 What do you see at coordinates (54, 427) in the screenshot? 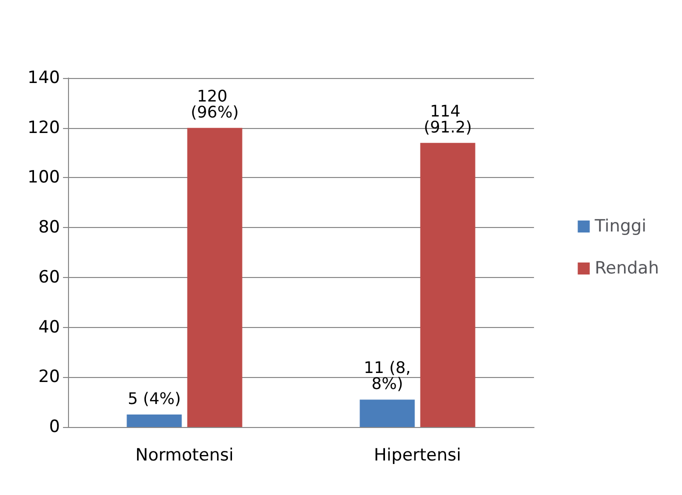
I see `y-tick-label: 0` at bounding box center [54, 427].